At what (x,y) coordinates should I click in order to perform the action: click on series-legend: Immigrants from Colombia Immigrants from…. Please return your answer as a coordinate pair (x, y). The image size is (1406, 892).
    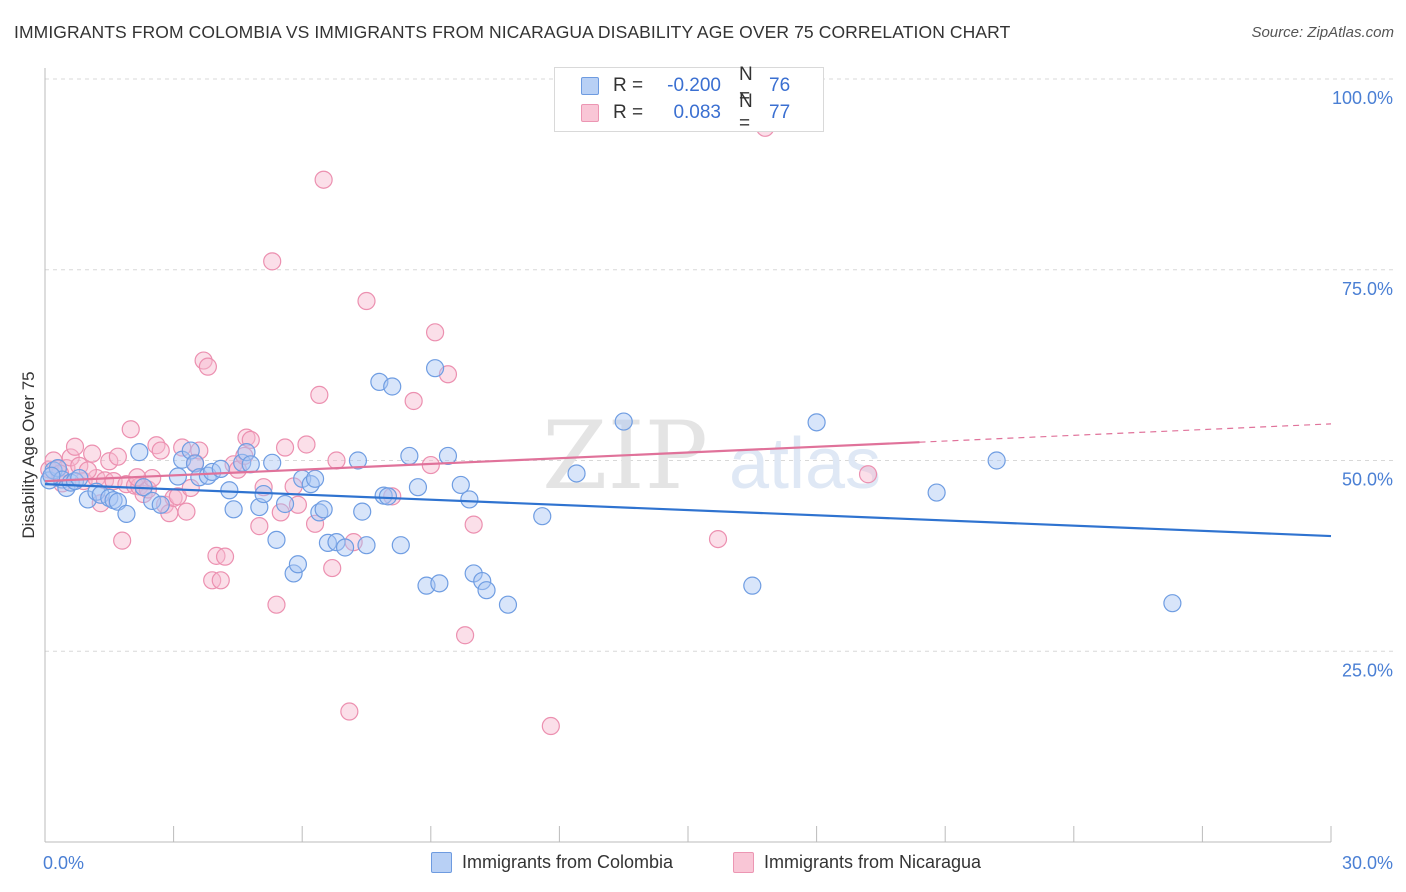
    Looking at the image, I should click on (703, 865).